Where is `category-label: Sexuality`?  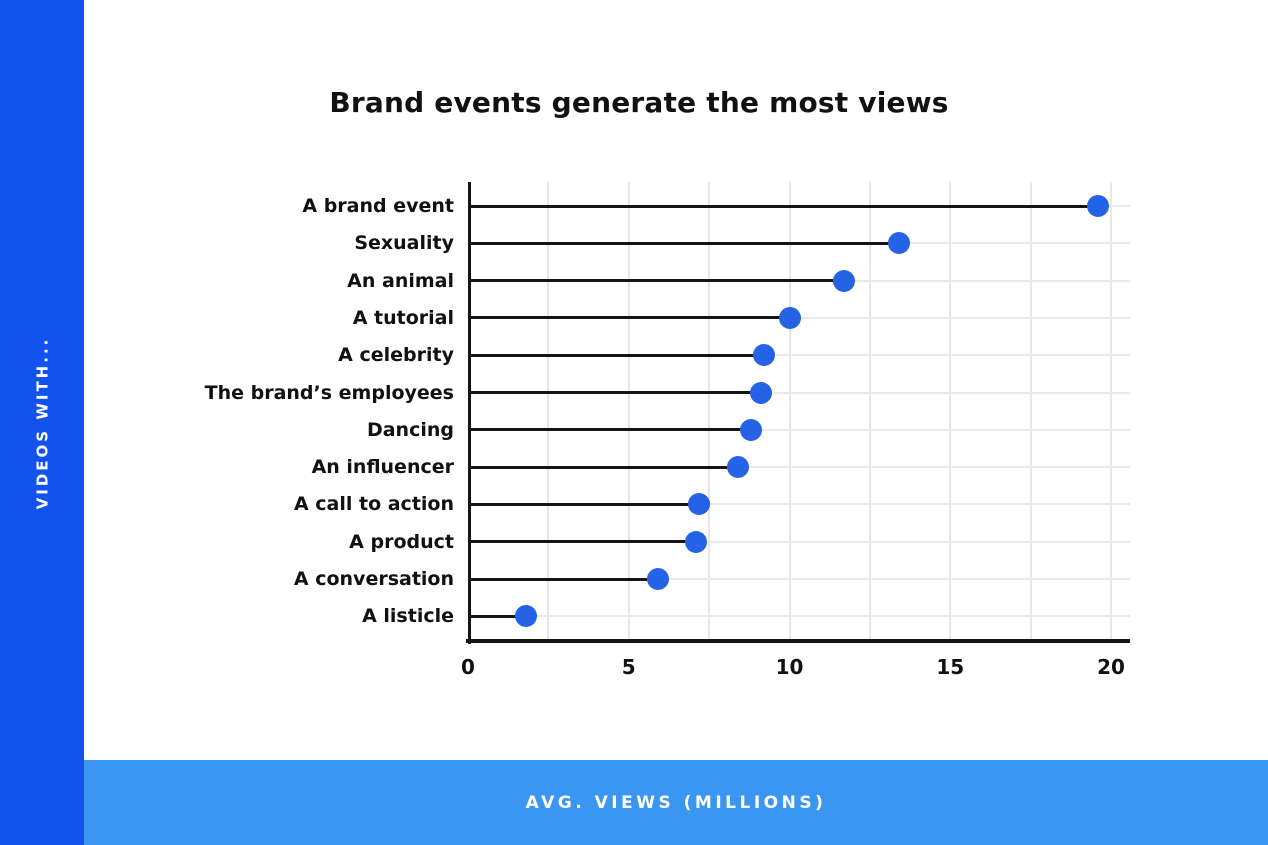
category-label: Sexuality is located at coordinates (404, 243).